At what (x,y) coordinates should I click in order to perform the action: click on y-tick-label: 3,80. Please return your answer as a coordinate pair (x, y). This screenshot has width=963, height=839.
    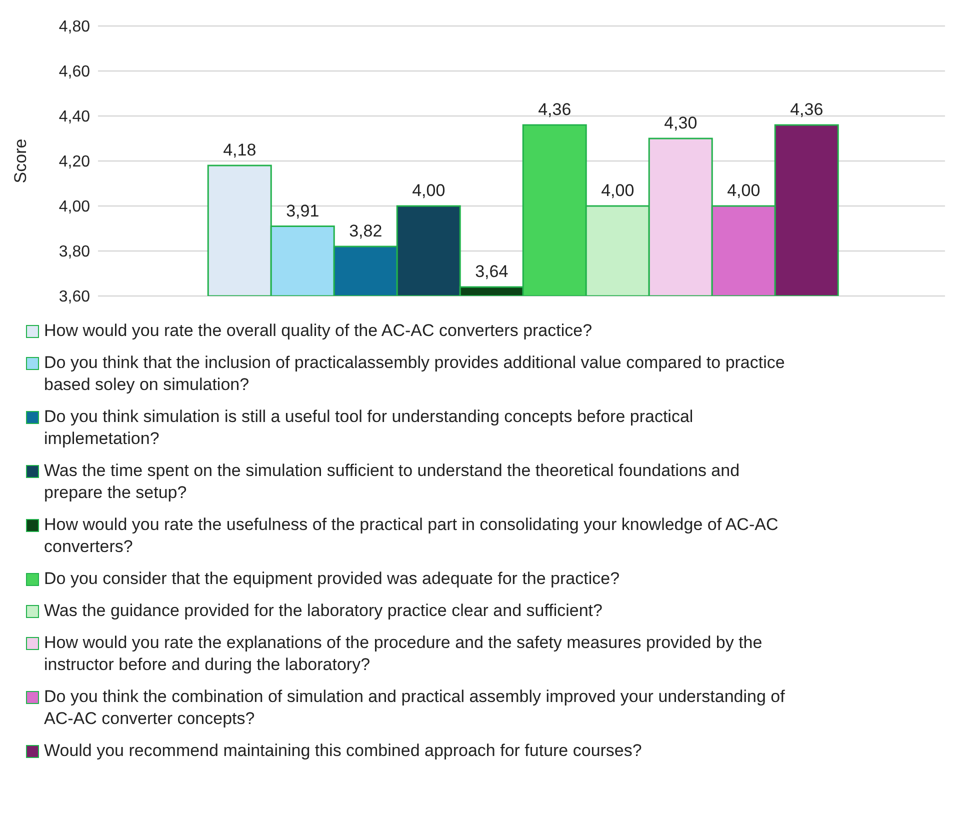
    Looking at the image, I should click on (74, 252).